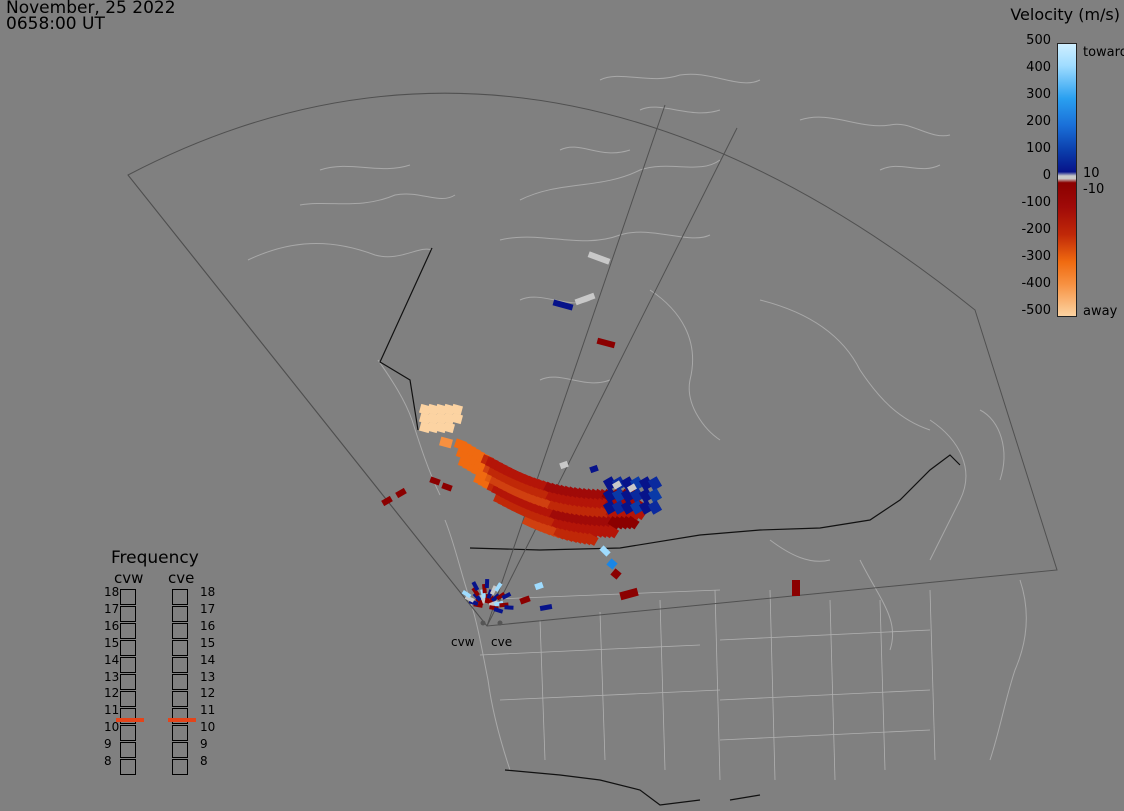 Image resolution: width=1124 pixels, height=811 pixels. What do you see at coordinates (108, 761) in the screenshot?
I see `freq-level-left: 8` at bounding box center [108, 761].